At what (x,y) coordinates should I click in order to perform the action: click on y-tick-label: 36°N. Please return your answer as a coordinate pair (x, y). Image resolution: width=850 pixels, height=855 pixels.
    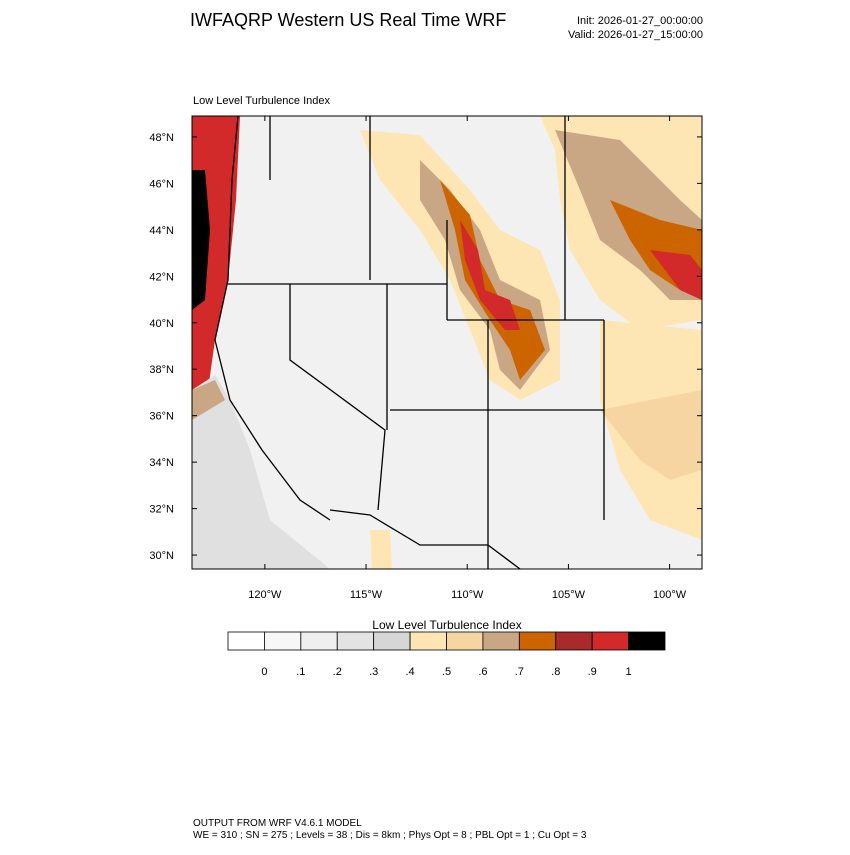
    Looking at the image, I should click on (161, 417).